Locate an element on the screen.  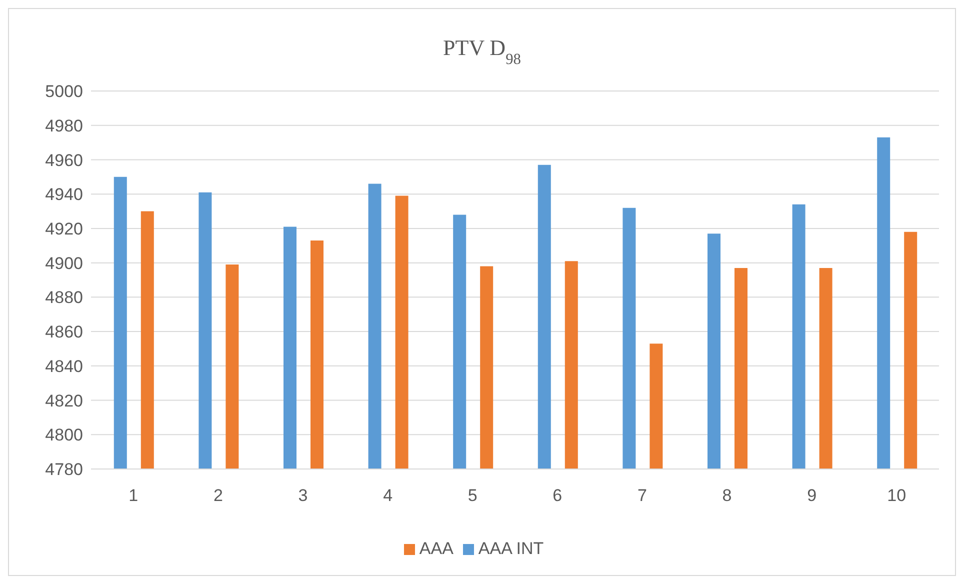
x-tick-label: 8 is located at coordinates (727, 496).